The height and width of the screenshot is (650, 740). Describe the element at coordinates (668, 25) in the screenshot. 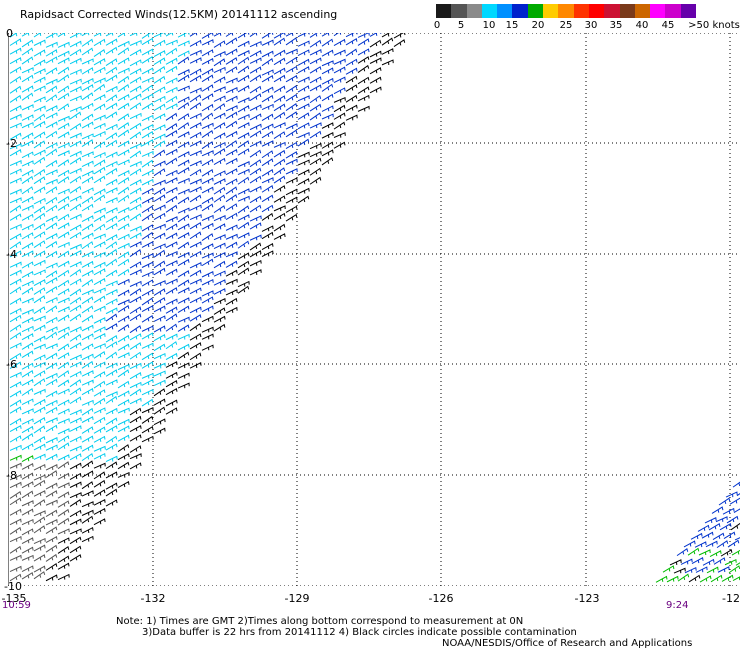

I see `legend-label-45: 45` at that location.